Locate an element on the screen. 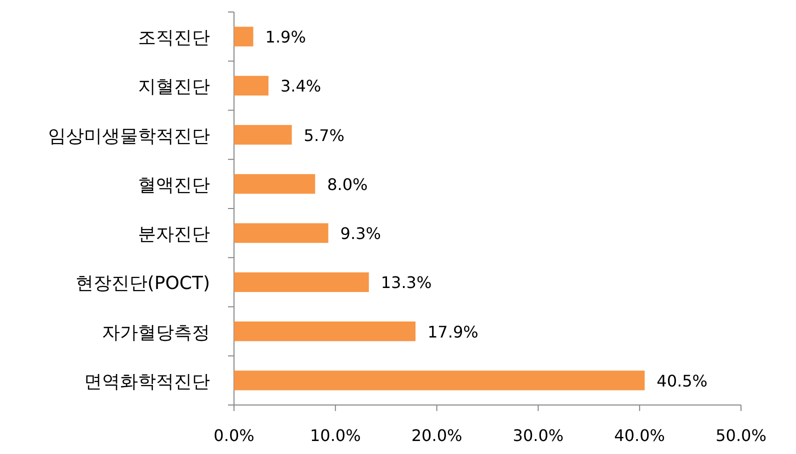 This screenshot has width=796, height=454. x-tick-label: 0.0% is located at coordinates (234, 435).